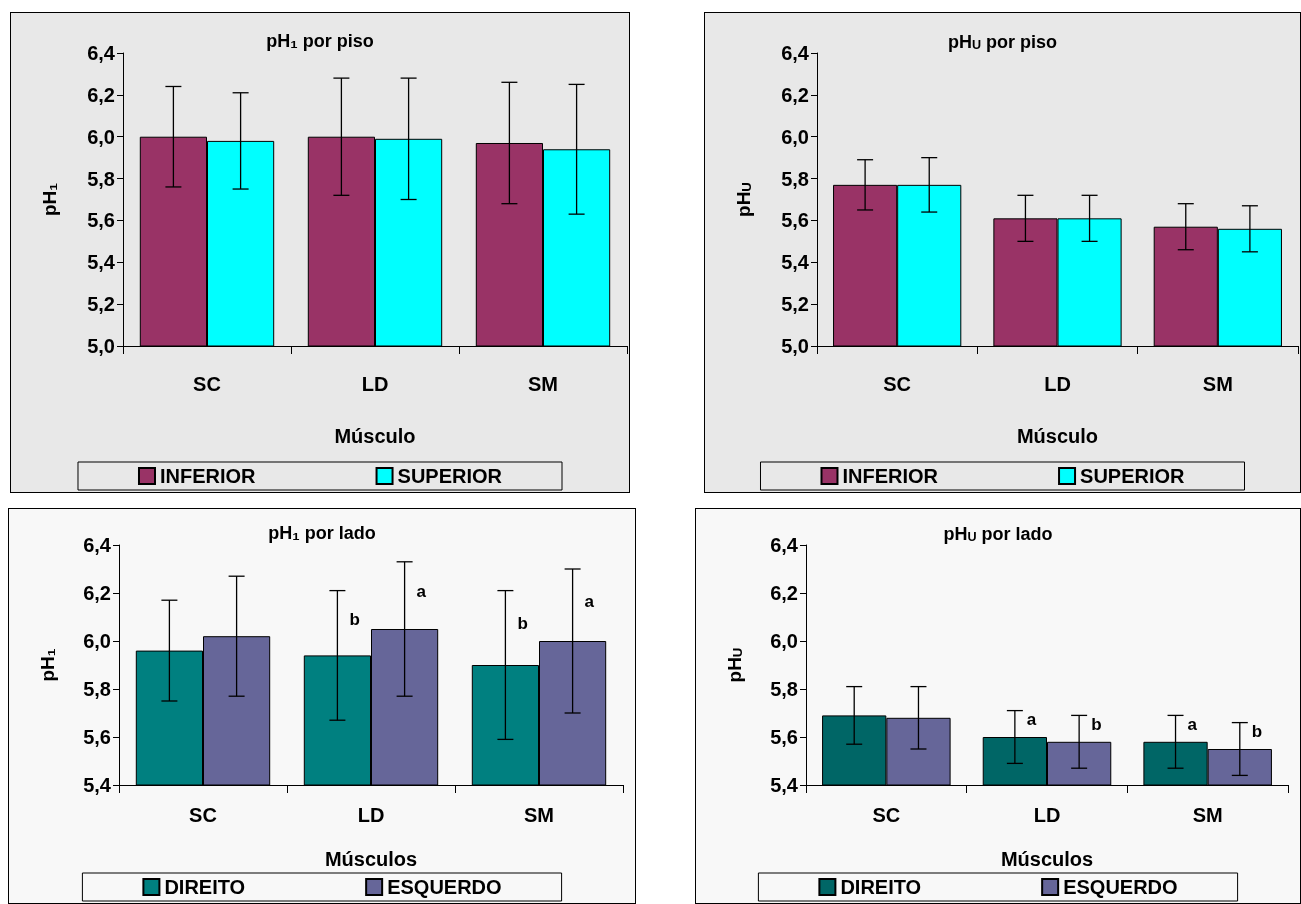 The width and height of the screenshot is (1301, 904). I want to click on chart-title: pHU por lado, so click(998, 533).